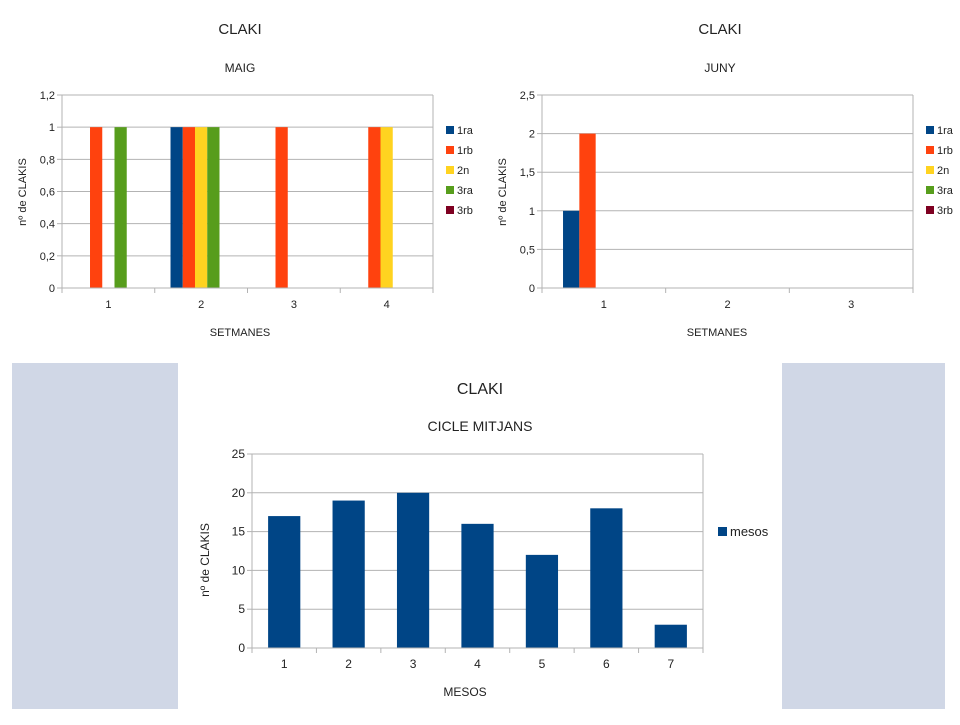 The height and width of the screenshot is (725, 960). Describe the element at coordinates (527, 250) in the screenshot. I see `y-tick-label: 0,5` at that location.